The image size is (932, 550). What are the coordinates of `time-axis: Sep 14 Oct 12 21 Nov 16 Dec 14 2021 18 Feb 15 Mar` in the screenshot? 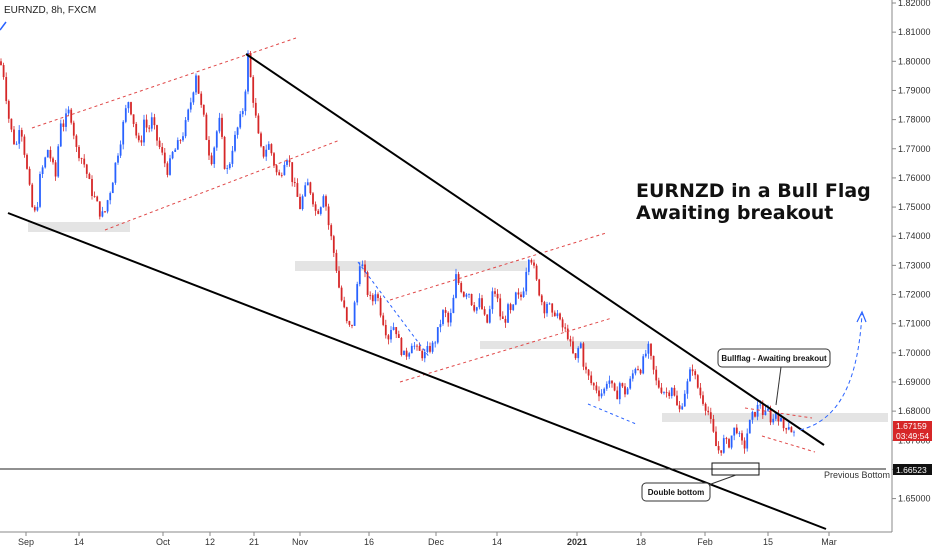 It's located at (427, 539).